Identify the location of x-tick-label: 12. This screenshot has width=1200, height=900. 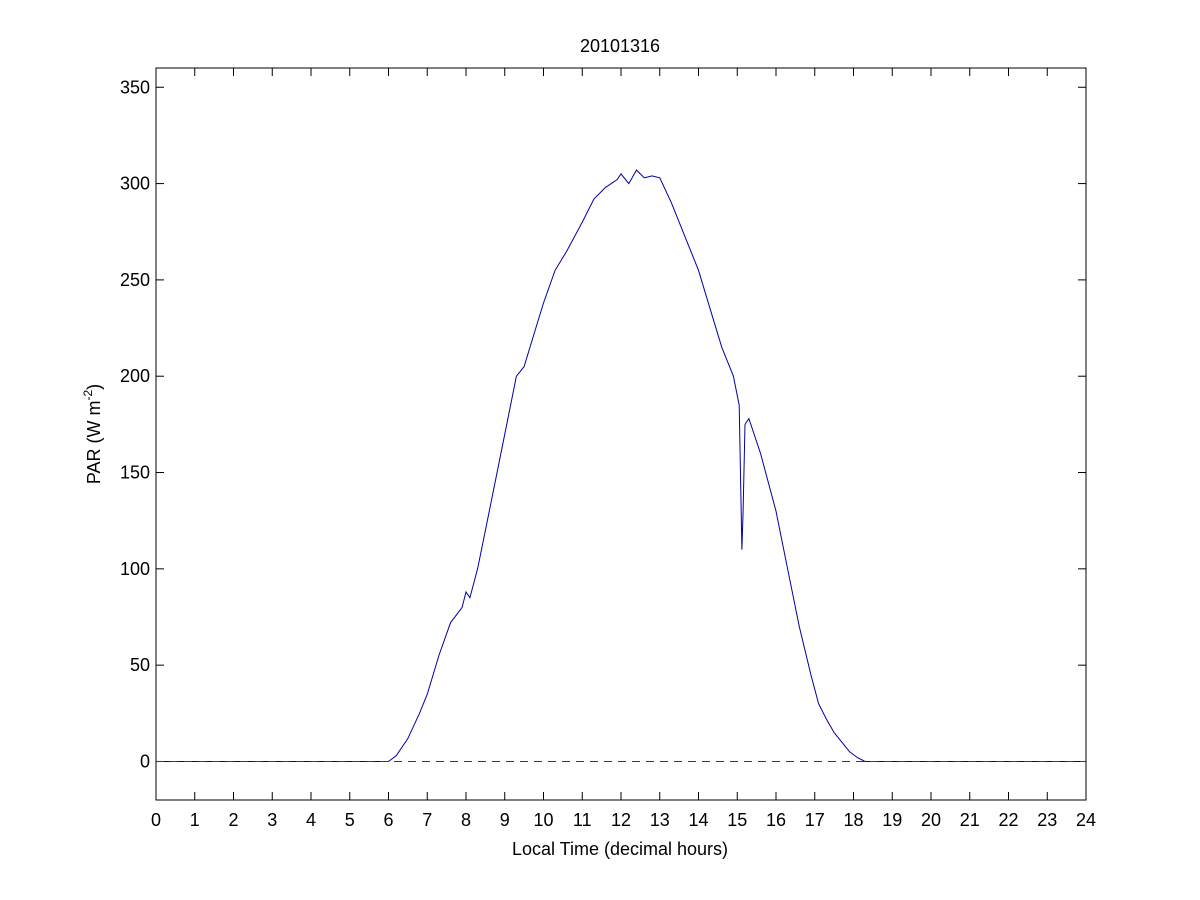
(621, 820).